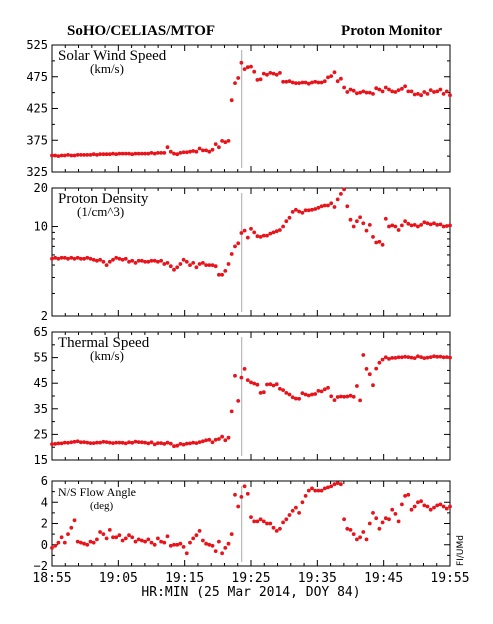  What do you see at coordinates (112, 56) in the screenshot?
I see `panel-title: Solar Wind Speed` at bounding box center [112, 56].